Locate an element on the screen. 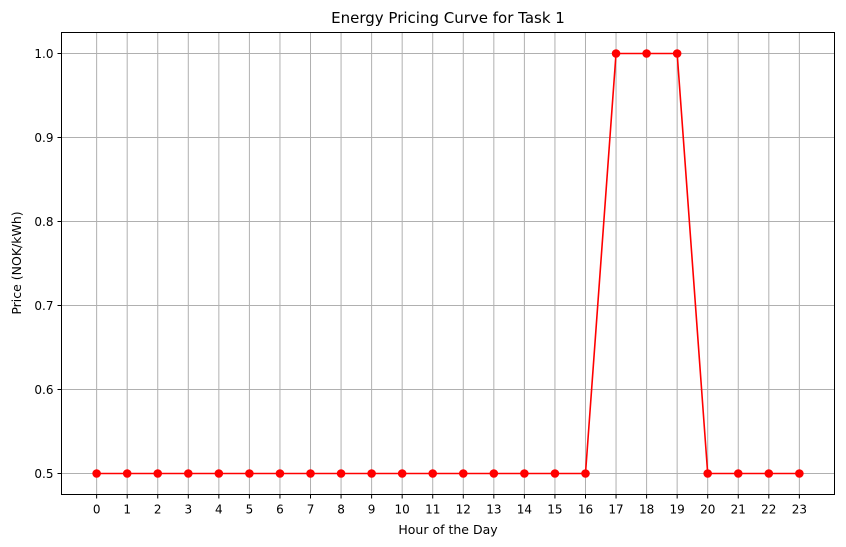 The width and height of the screenshot is (846, 547). x-tick-label: 15 is located at coordinates (554, 510).